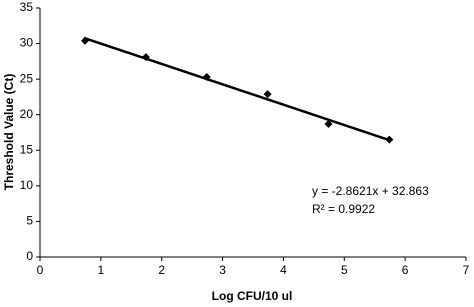 This screenshot has height=307, width=474. What do you see at coordinates (27, 185) in the screenshot?
I see `y-tick-label: 10` at bounding box center [27, 185].